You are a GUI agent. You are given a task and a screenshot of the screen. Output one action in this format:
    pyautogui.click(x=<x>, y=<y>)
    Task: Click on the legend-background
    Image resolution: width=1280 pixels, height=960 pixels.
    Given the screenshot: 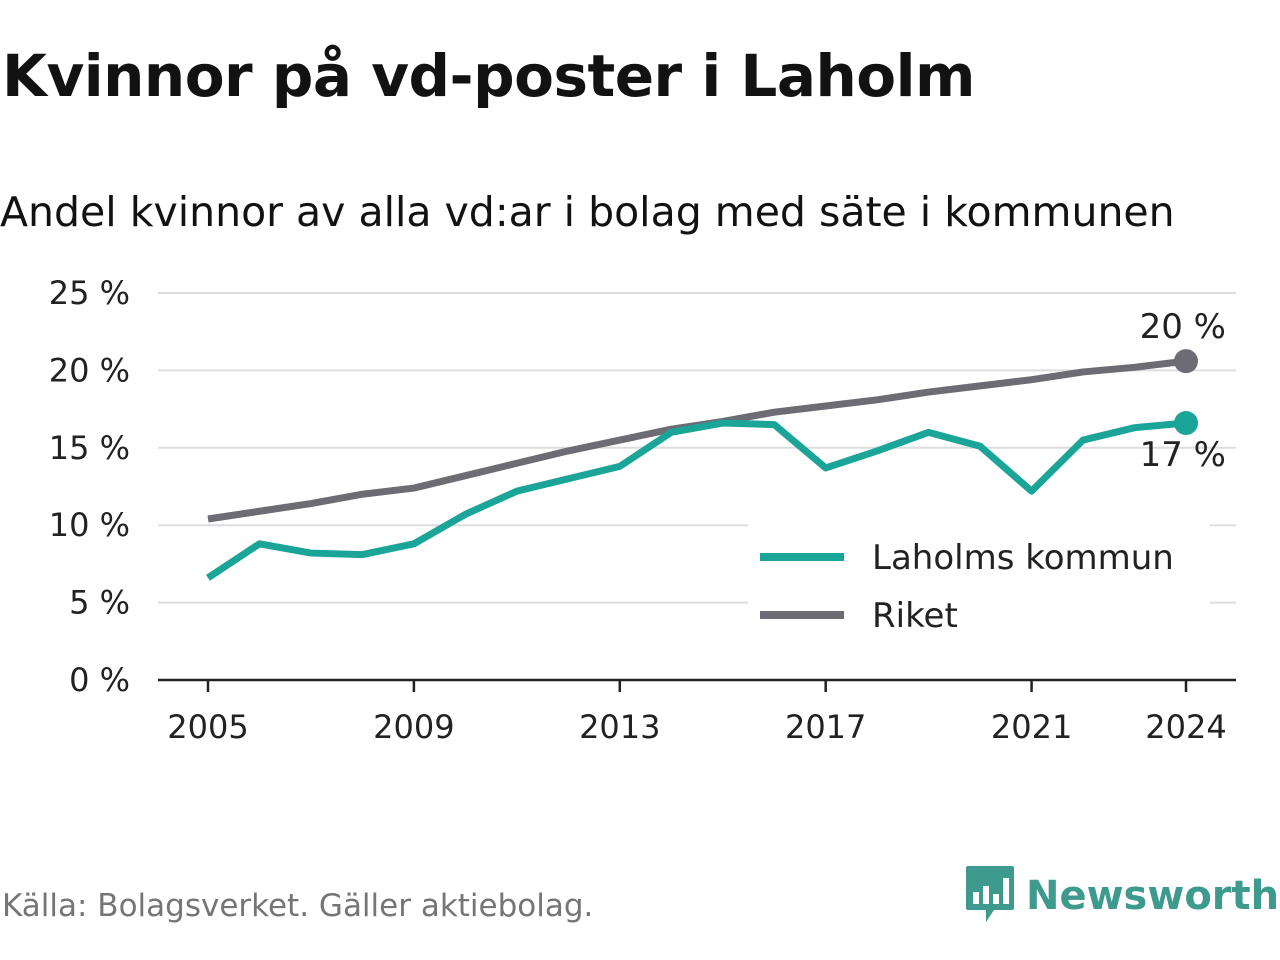 What is the action you would take?
    pyautogui.click(x=979, y=581)
    